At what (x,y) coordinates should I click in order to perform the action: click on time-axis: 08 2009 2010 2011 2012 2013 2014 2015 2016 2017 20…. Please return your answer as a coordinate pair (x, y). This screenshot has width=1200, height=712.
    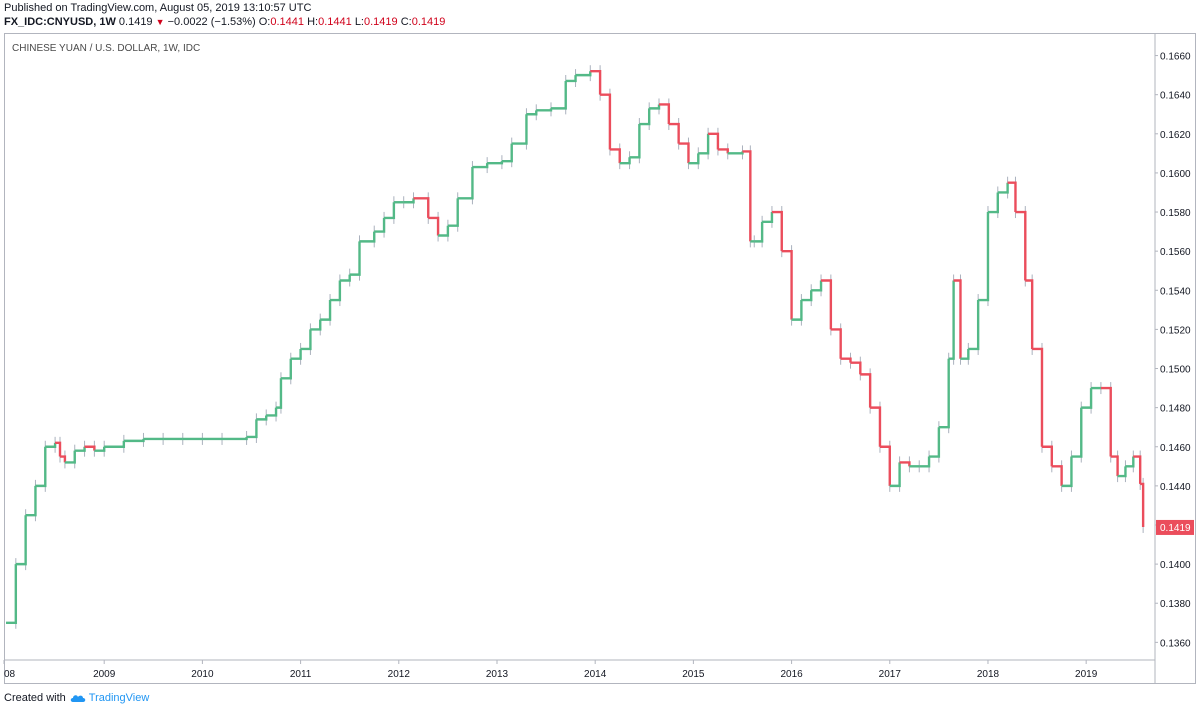
    Looking at the image, I should click on (550, 670).